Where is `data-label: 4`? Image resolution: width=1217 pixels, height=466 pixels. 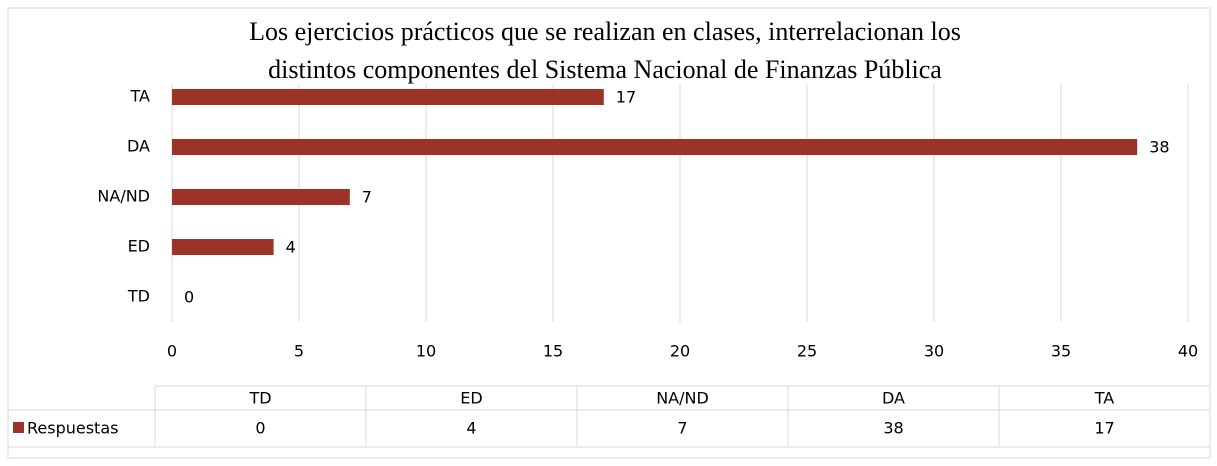
data-label: 4 is located at coordinates (291, 247).